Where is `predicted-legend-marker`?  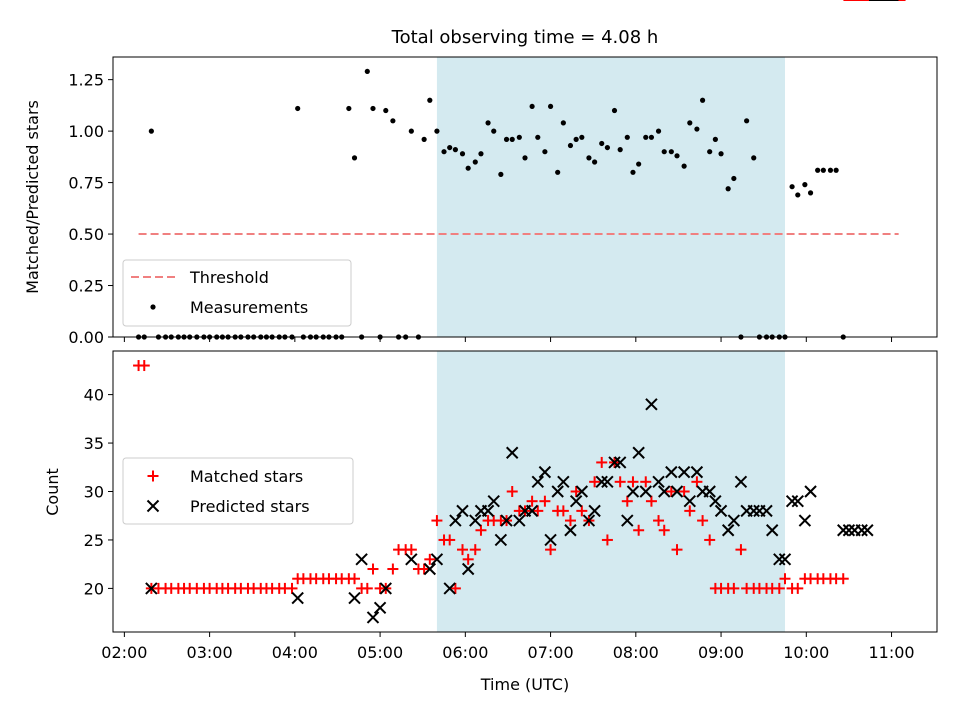
predicted-legend-marker is located at coordinates (153, 506).